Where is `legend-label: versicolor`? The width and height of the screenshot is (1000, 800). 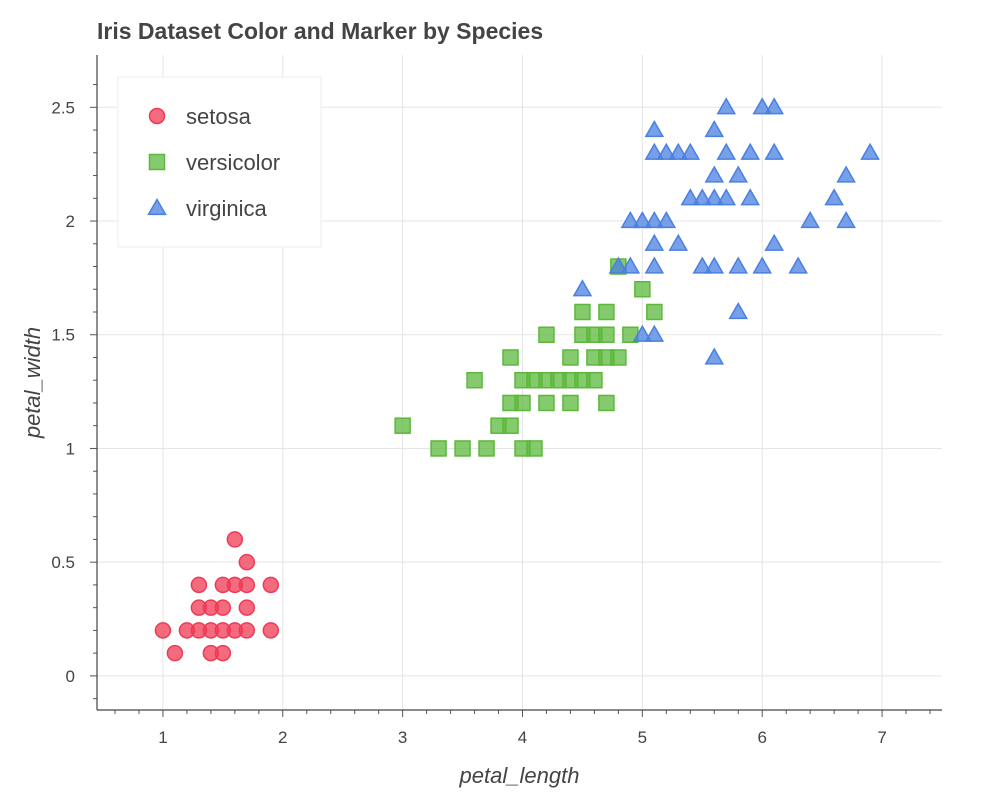 legend-label: versicolor is located at coordinates (233, 162).